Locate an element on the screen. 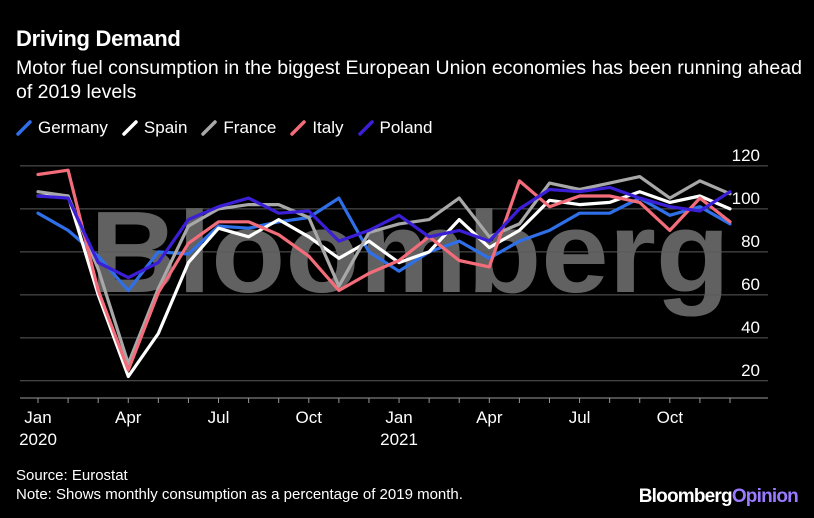 Image resolution: width=814 pixels, height=518 pixels. legend-label: Spain is located at coordinates (165, 127).